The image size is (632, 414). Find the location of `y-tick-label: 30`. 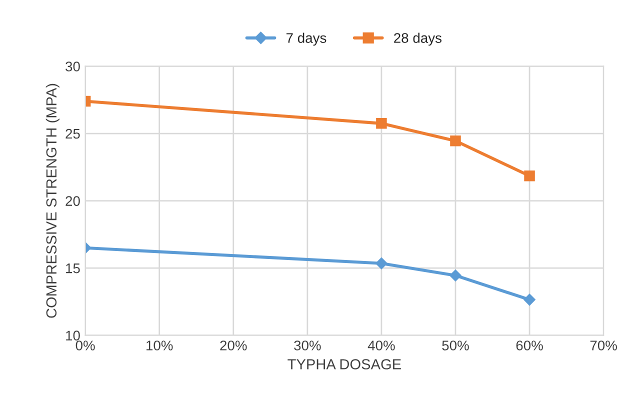

y-tick-label: 30 is located at coordinates (73, 67).